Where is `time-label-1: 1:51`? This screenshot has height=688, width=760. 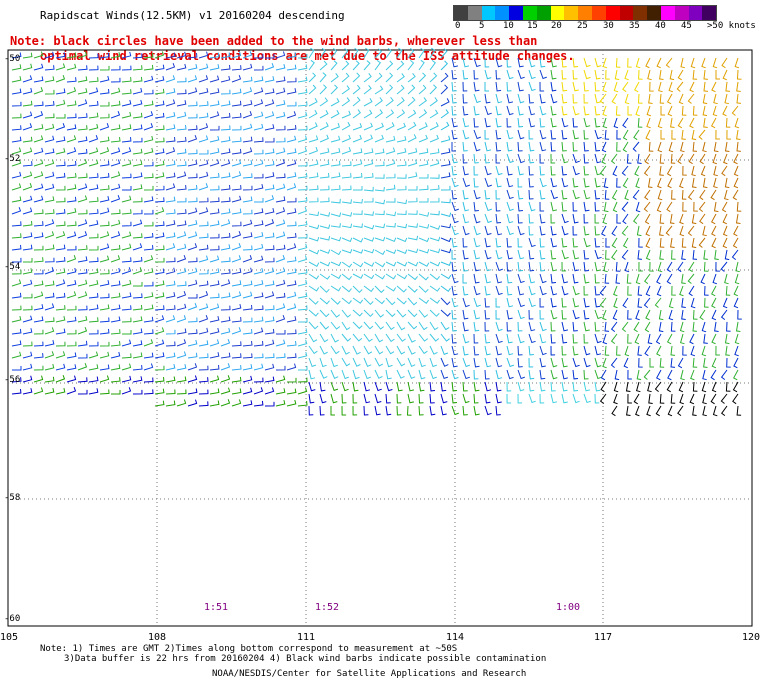
time-label-1: 1:51 is located at coordinates (216, 607).